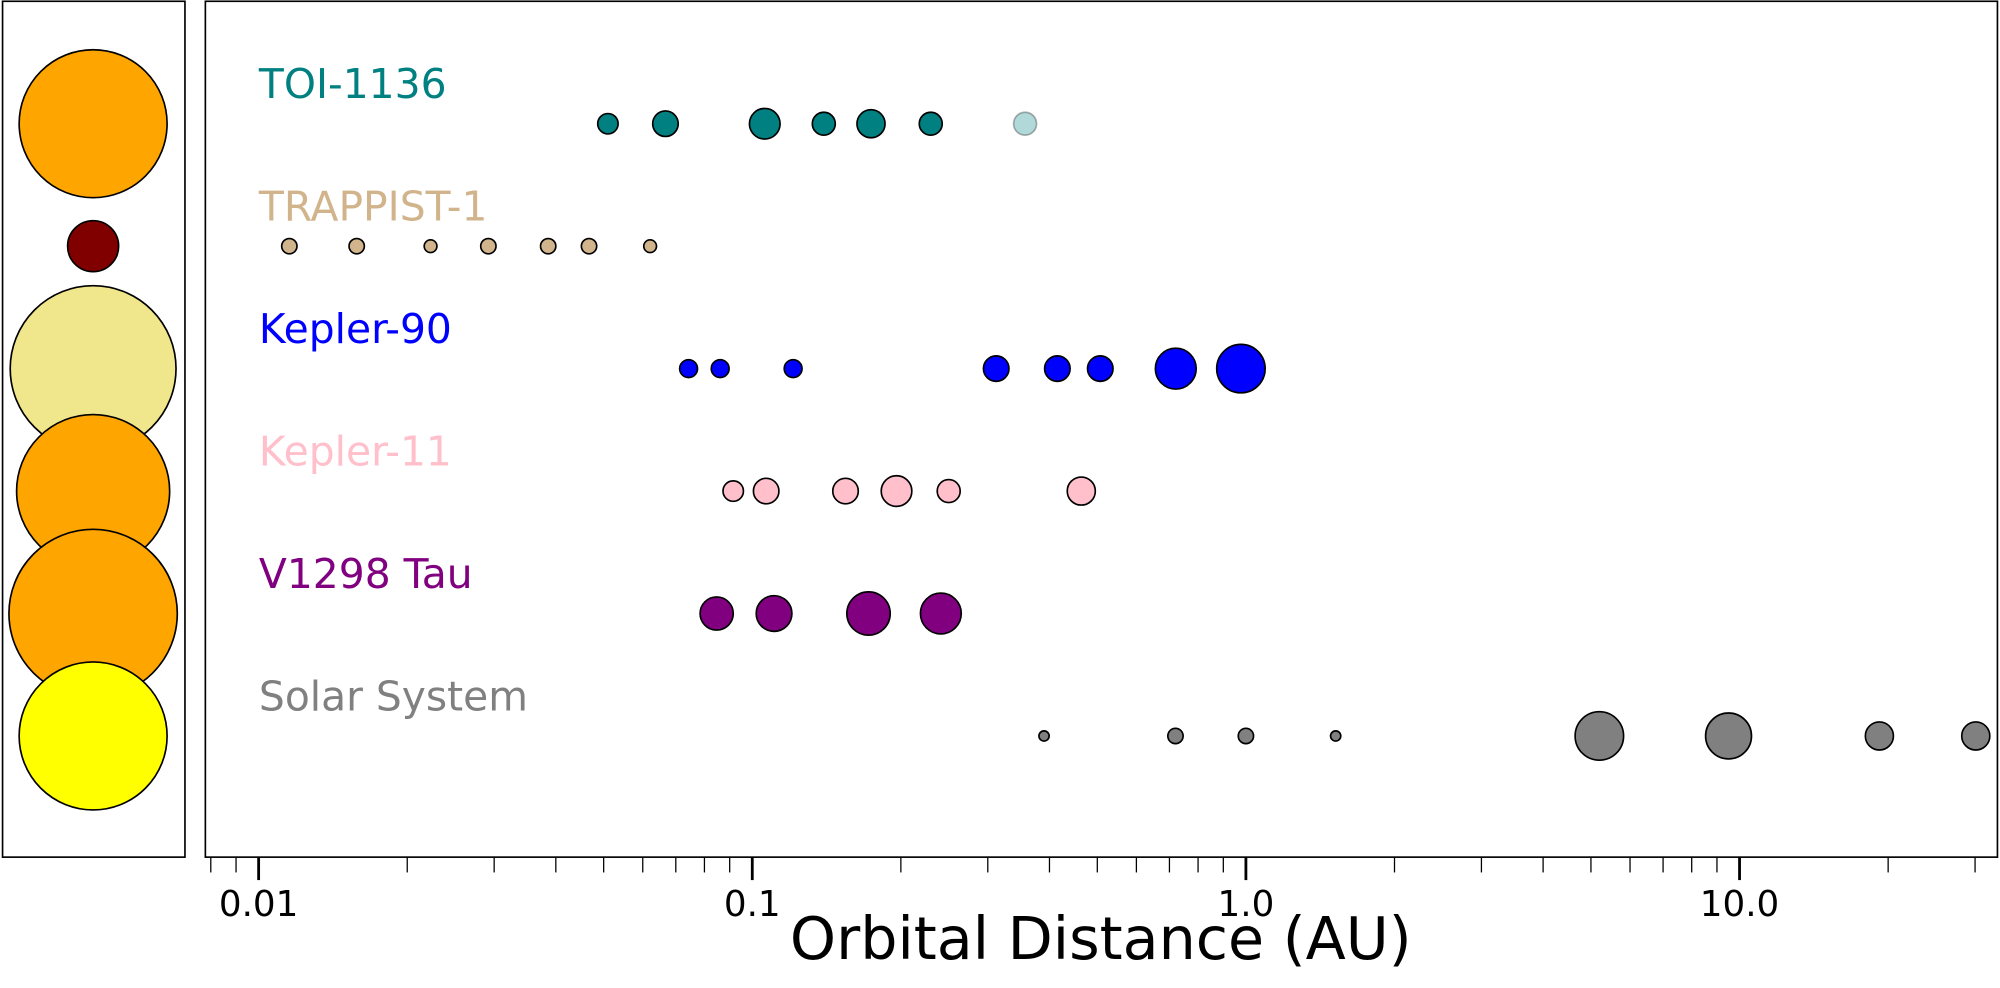  I want to click on system-label: TRAPPIST-1, so click(373, 207).